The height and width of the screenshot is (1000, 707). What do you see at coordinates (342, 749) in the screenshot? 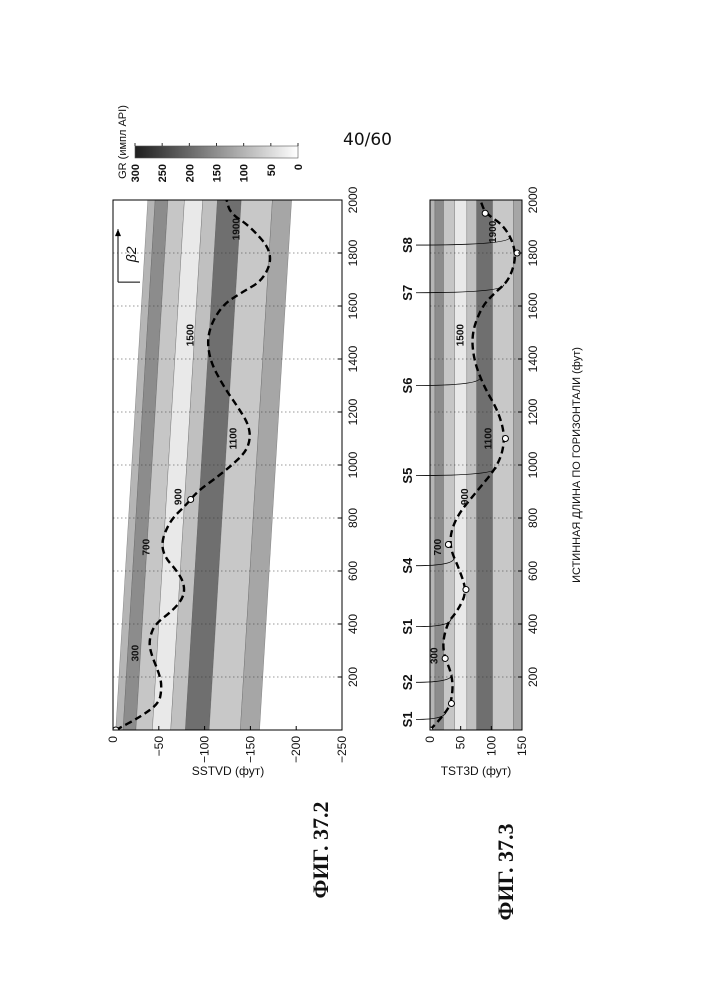
I see `y-tick-label: −250` at bounding box center [342, 749].